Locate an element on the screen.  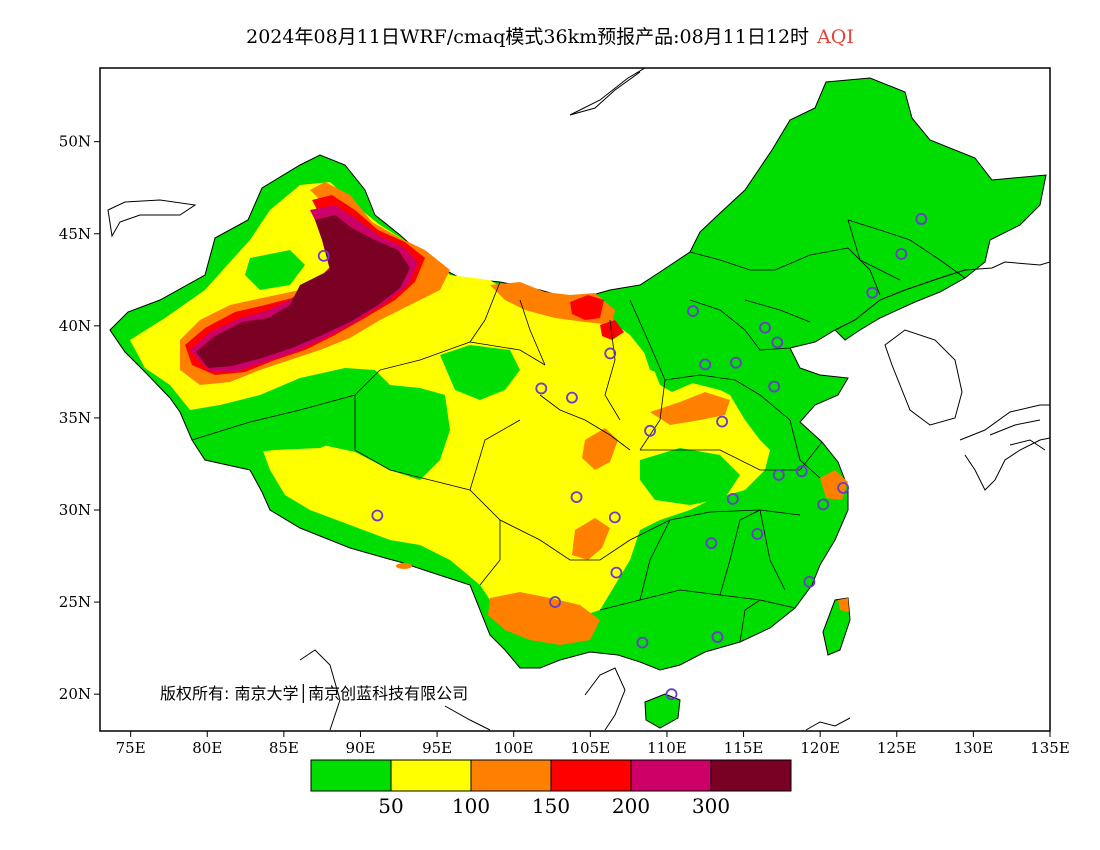
lat-tick-label: 40N is located at coordinates (75, 326).